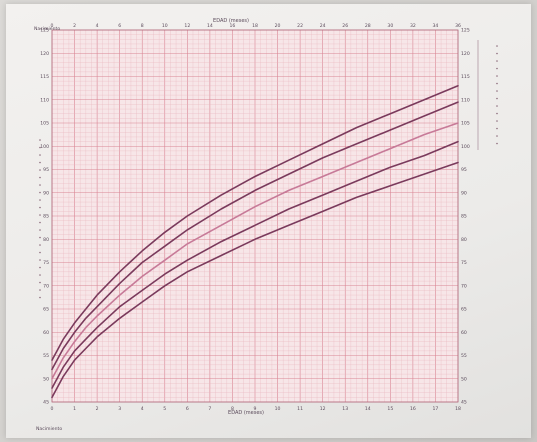 This screenshot has width=537, height=442. I want to click on x-tick-top: 30, so click(390, 26).